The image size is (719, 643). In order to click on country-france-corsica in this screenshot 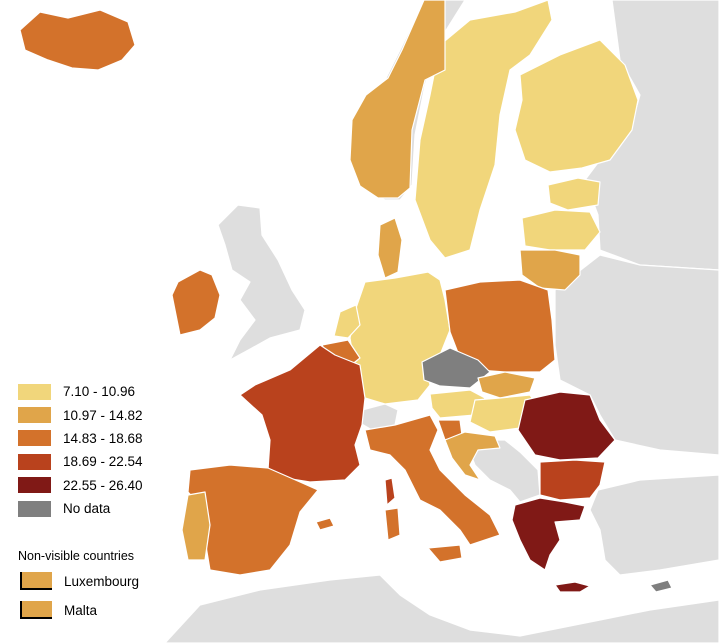, I will do `click(390, 491)`.